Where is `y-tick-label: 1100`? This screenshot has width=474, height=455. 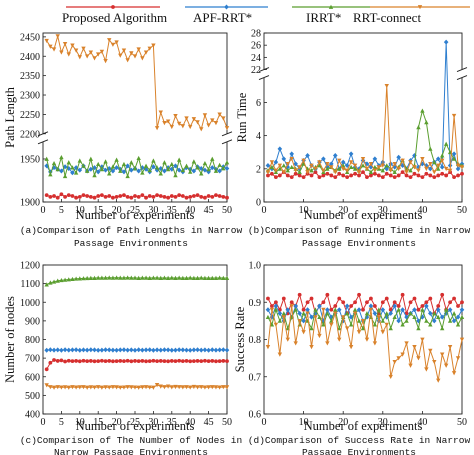
y-tick-label: 1100 is located at coordinates (30, 284).